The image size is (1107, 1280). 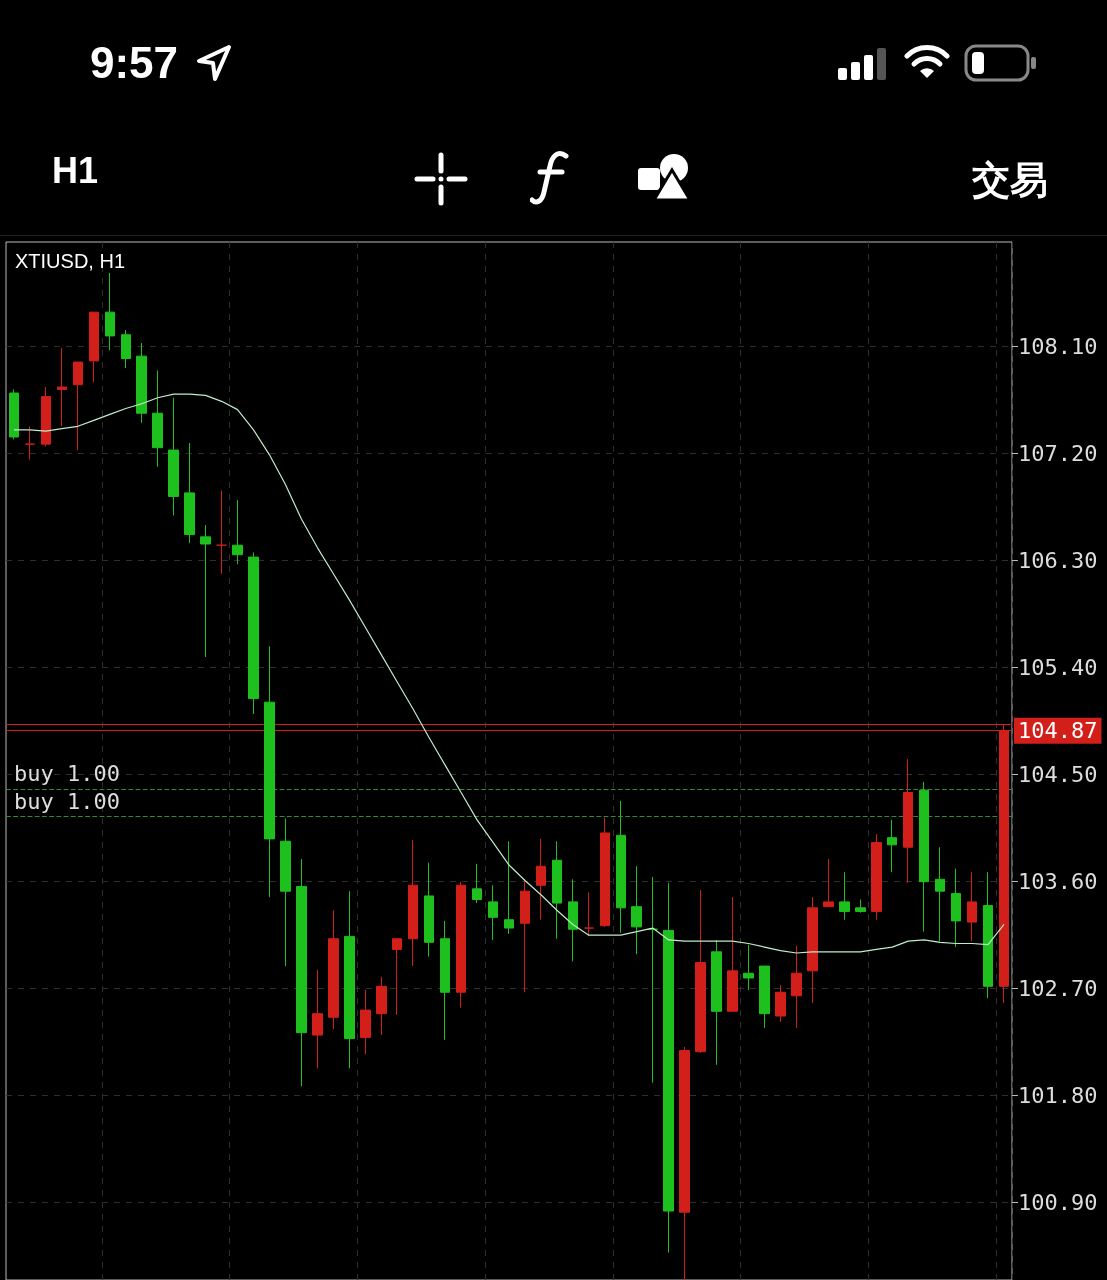 I want to click on text: H1, so click(x=75, y=171).